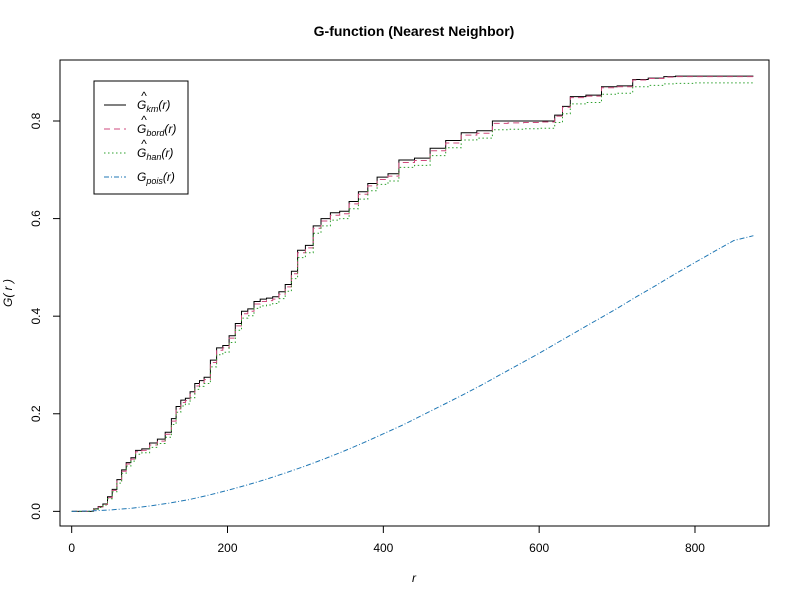  I want to click on y-tick-label: 0.2, so click(36, 413).